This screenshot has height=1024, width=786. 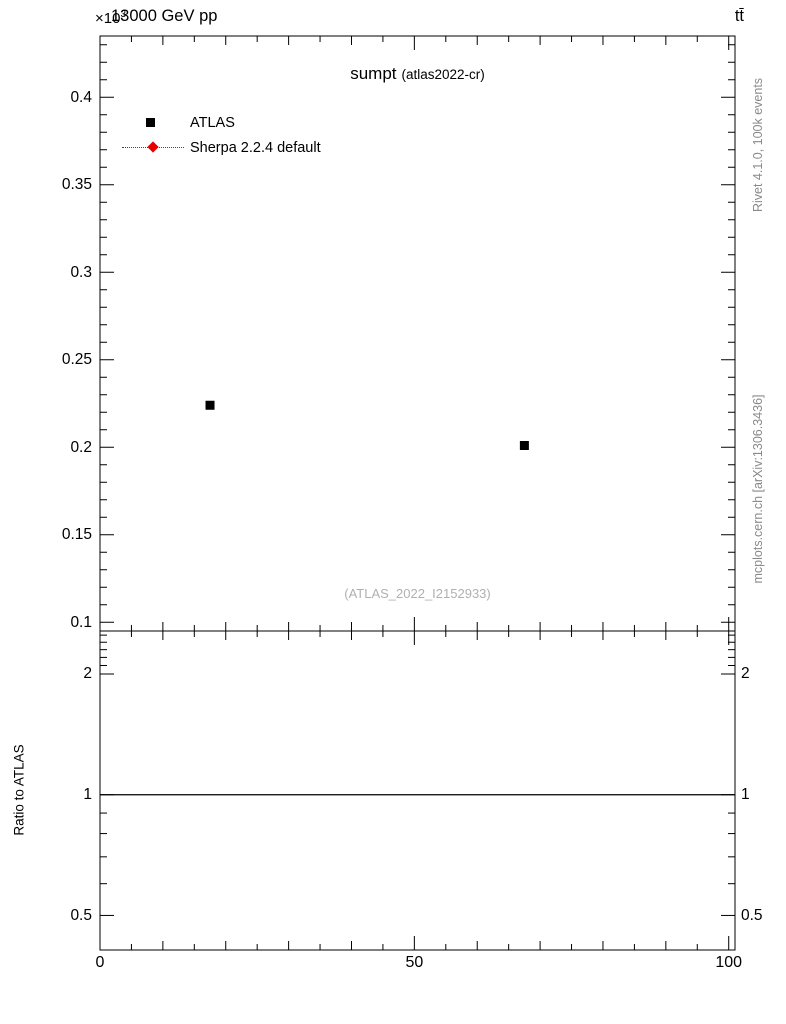 What do you see at coordinates (19, 790) in the screenshot?
I see `ratio-axis-label: Ratio to ATLAS` at bounding box center [19, 790].